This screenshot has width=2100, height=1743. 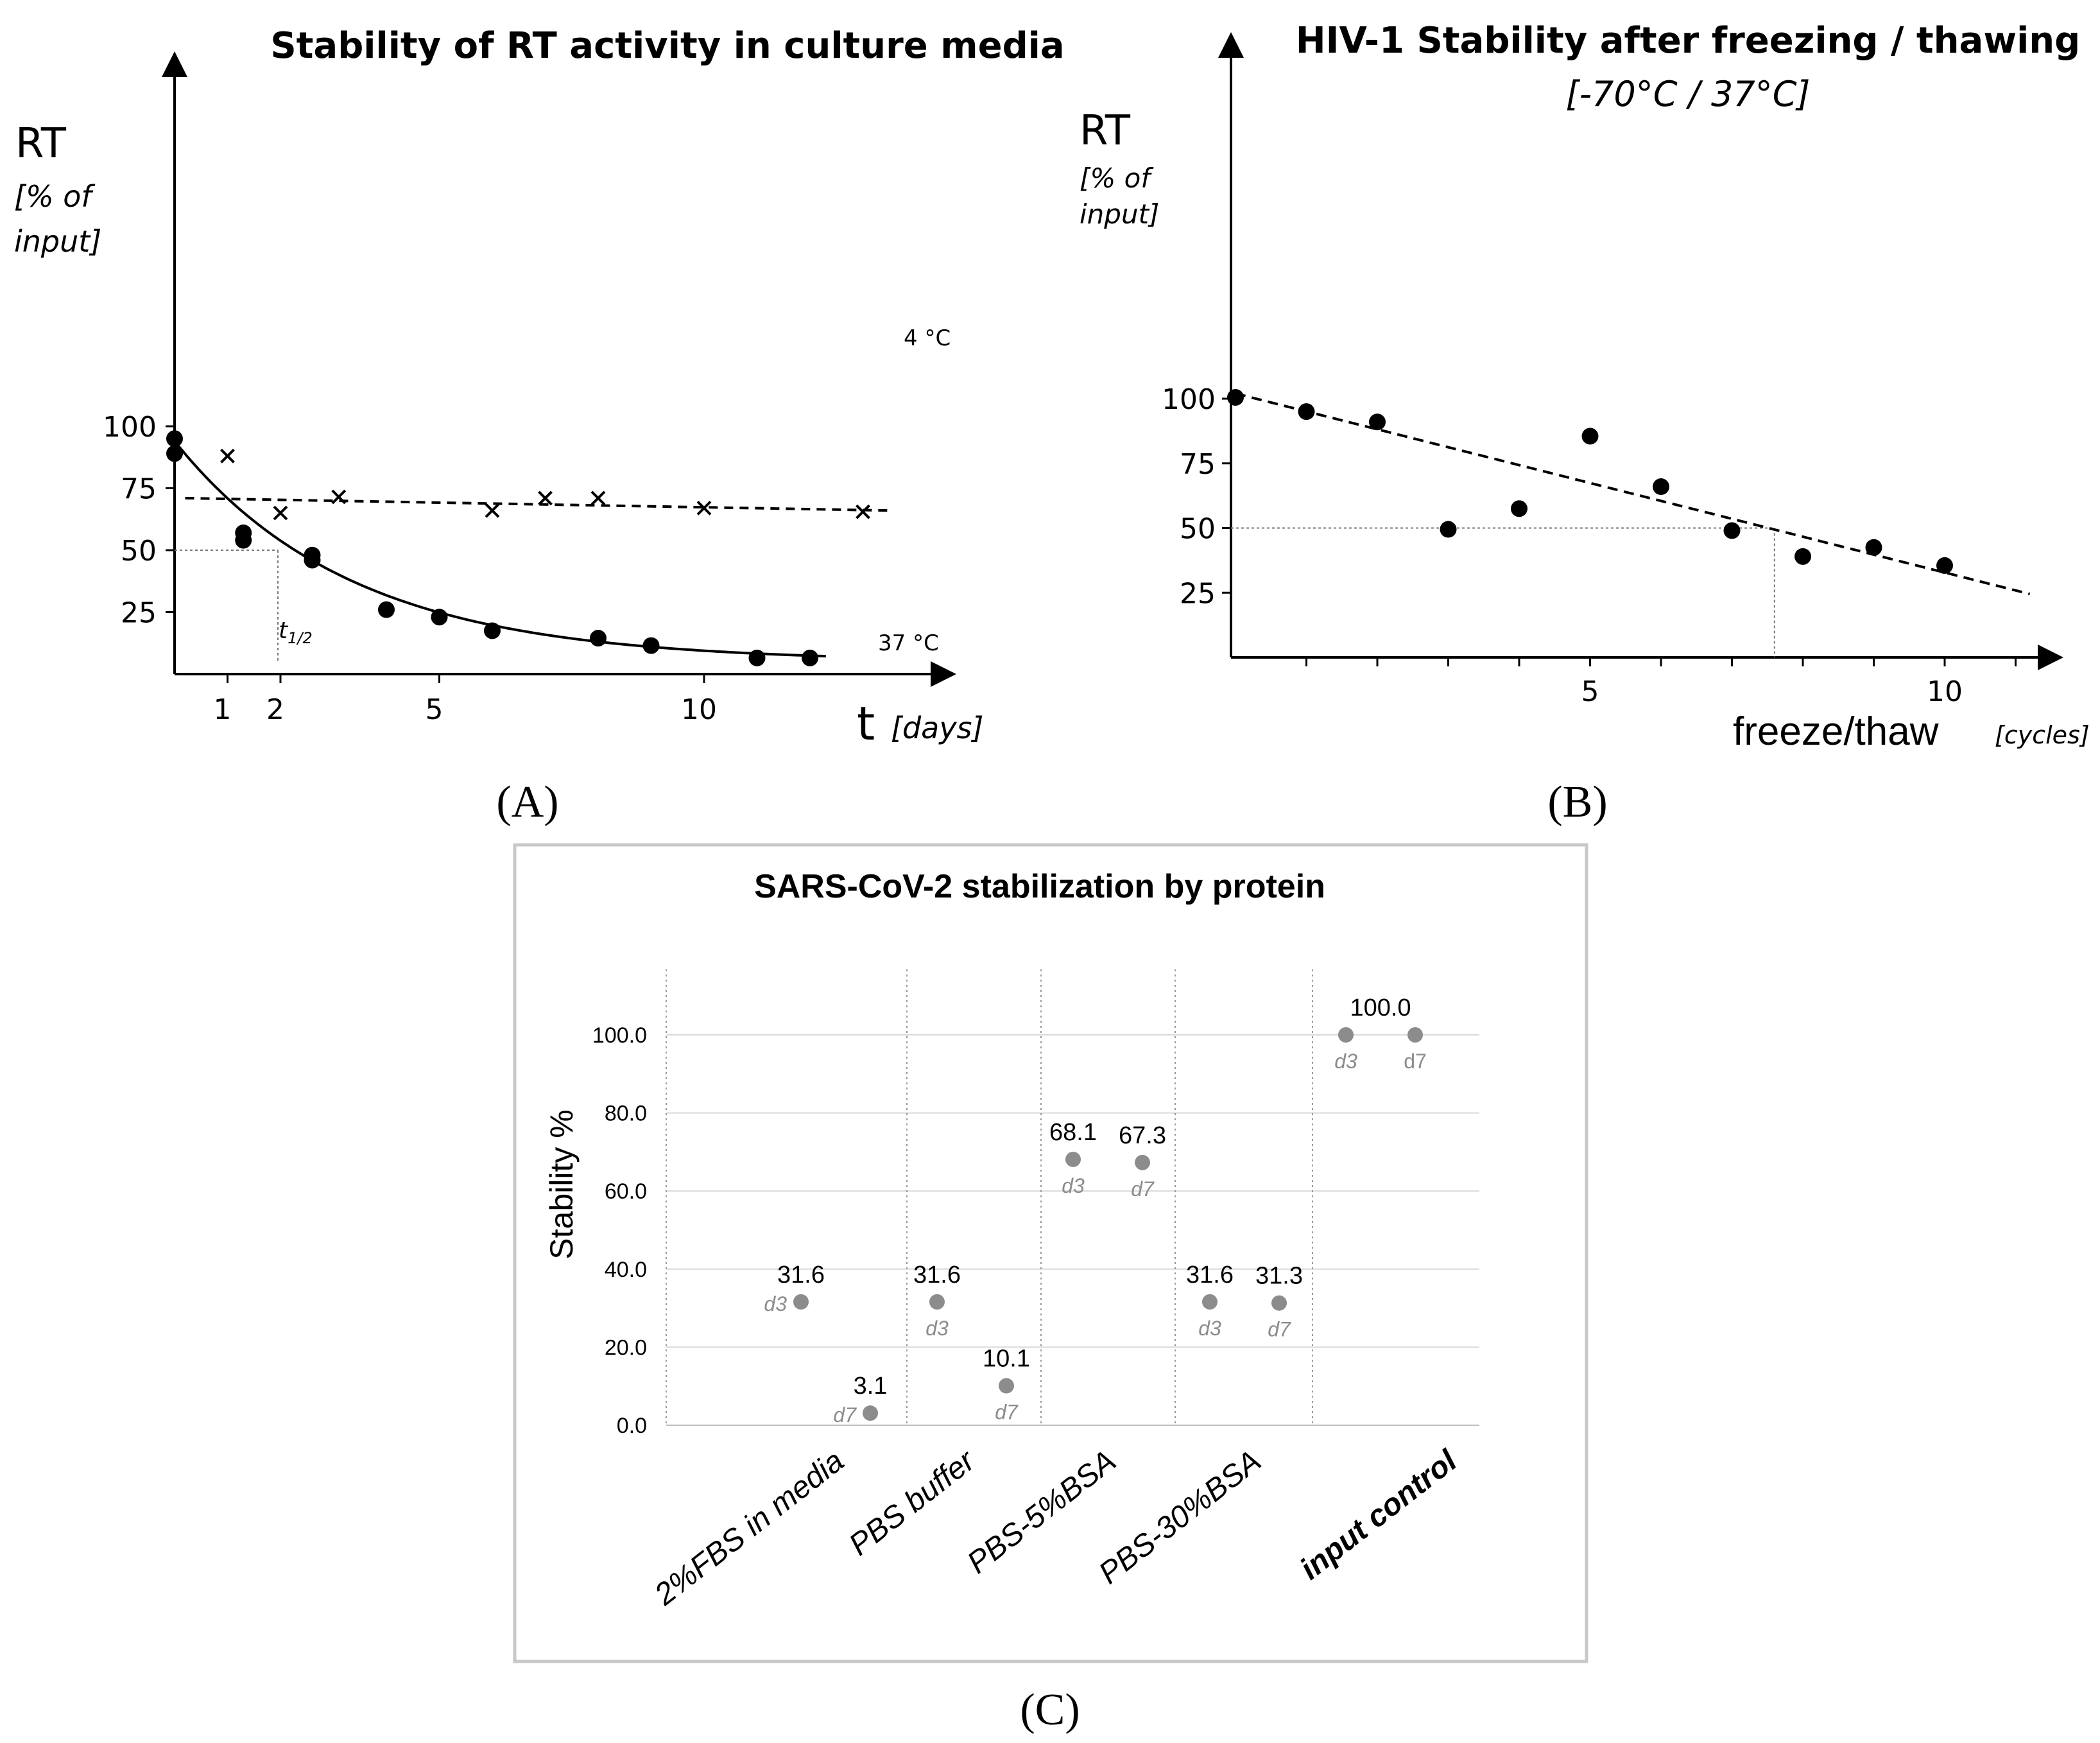 What do you see at coordinates (937, 728) in the screenshot?
I see `panel-a-xlabel-unit: [days]` at bounding box center [937, 728].